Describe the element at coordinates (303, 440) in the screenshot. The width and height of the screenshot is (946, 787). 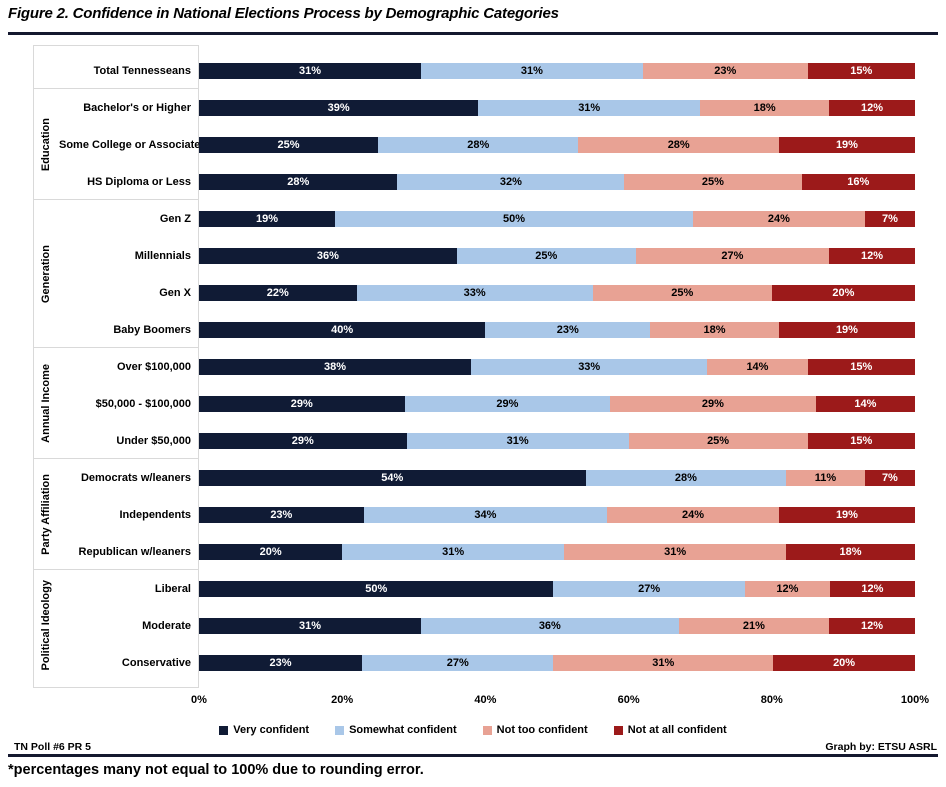
I see `bar-segment-very-confident: 29%` at that location.